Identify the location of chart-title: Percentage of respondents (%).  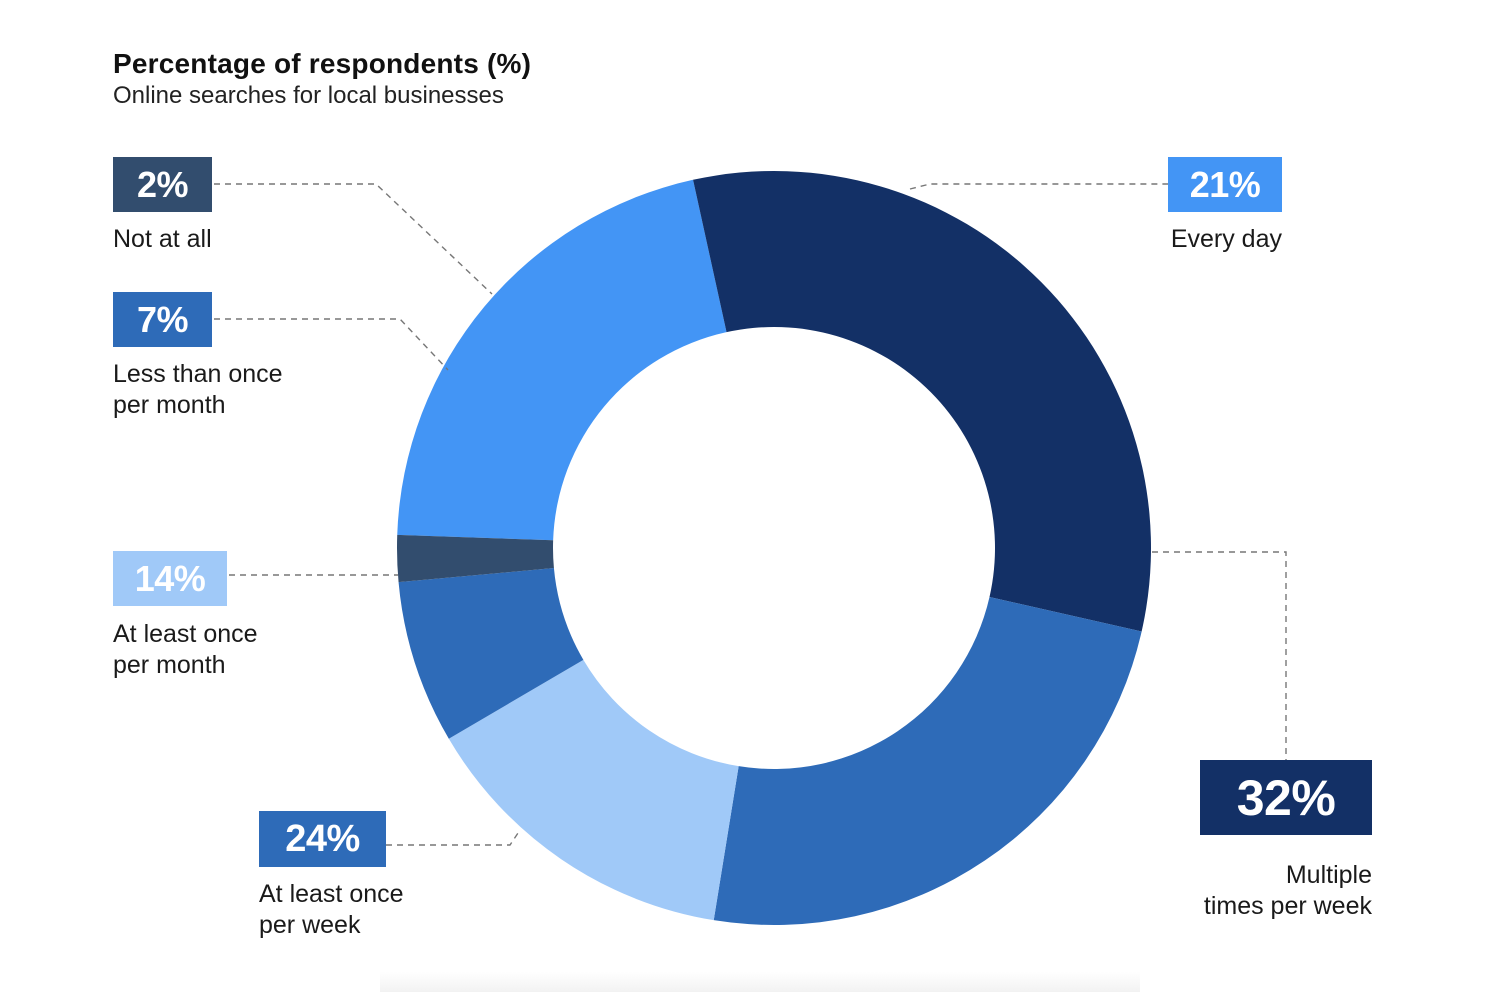
(322, 63).